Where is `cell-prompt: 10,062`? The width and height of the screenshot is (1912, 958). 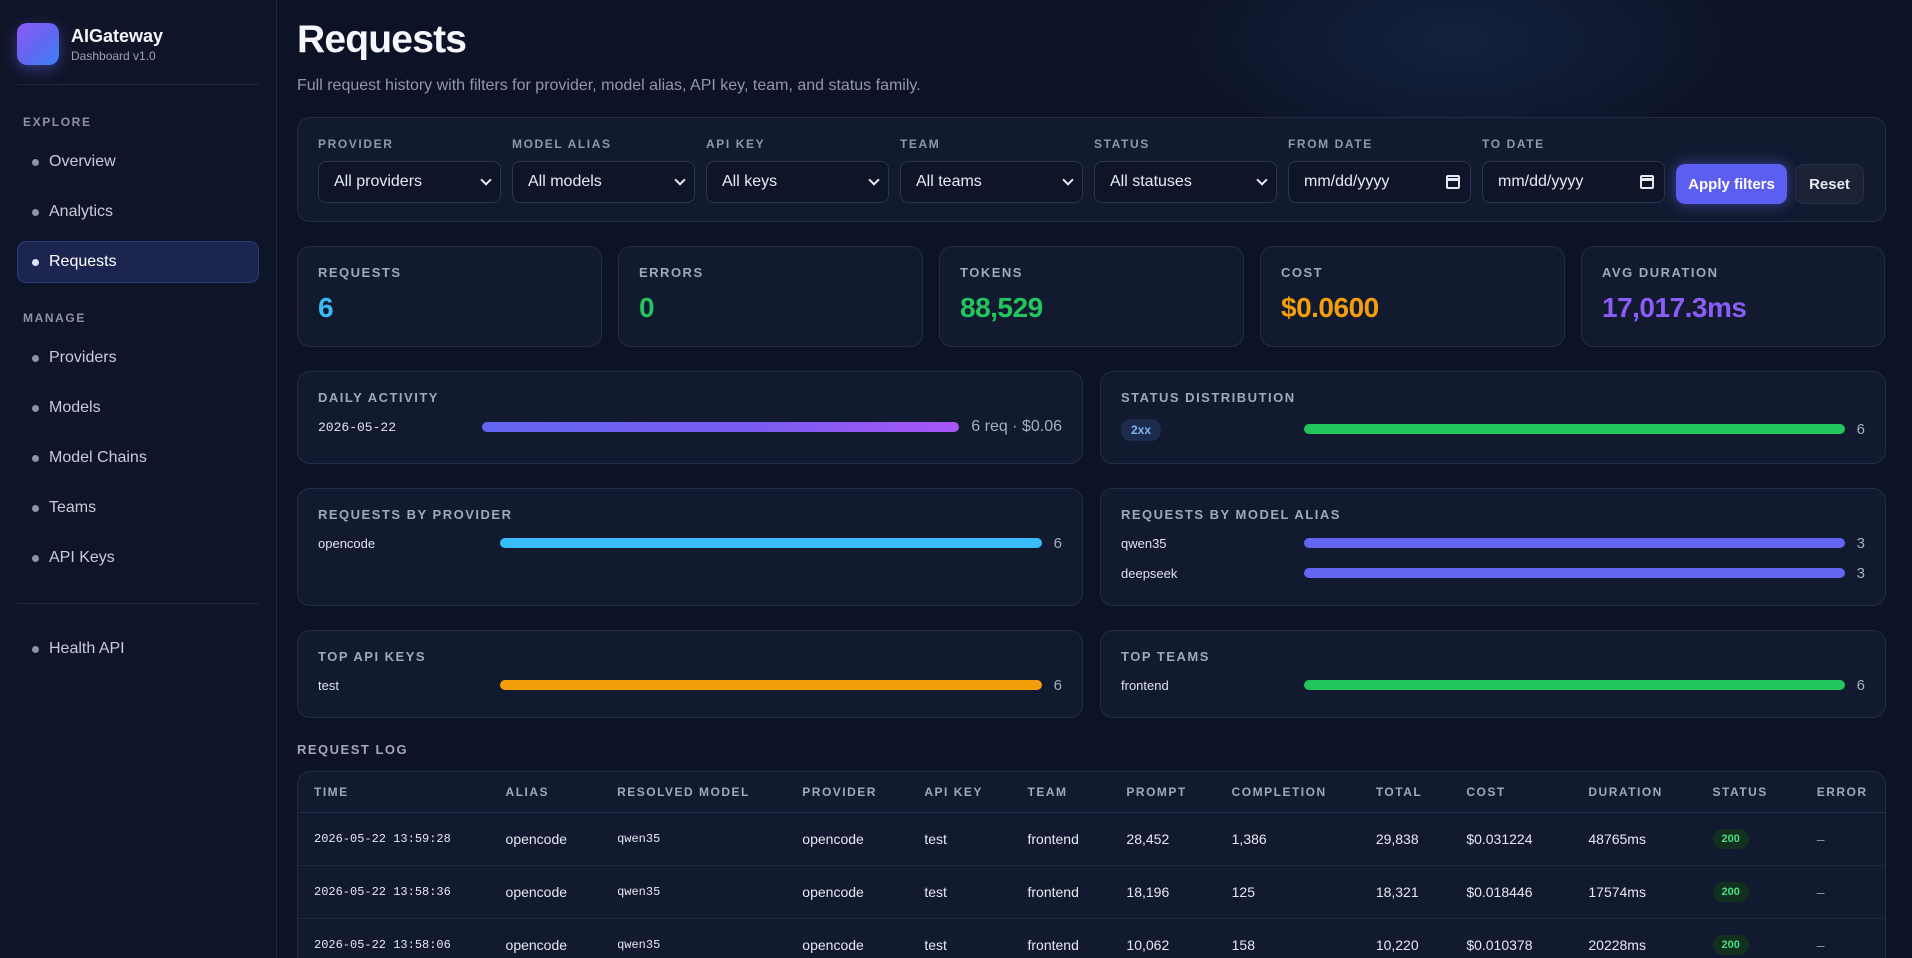 cell-prompt: 10,062 is located at coordinates (1163, 938).